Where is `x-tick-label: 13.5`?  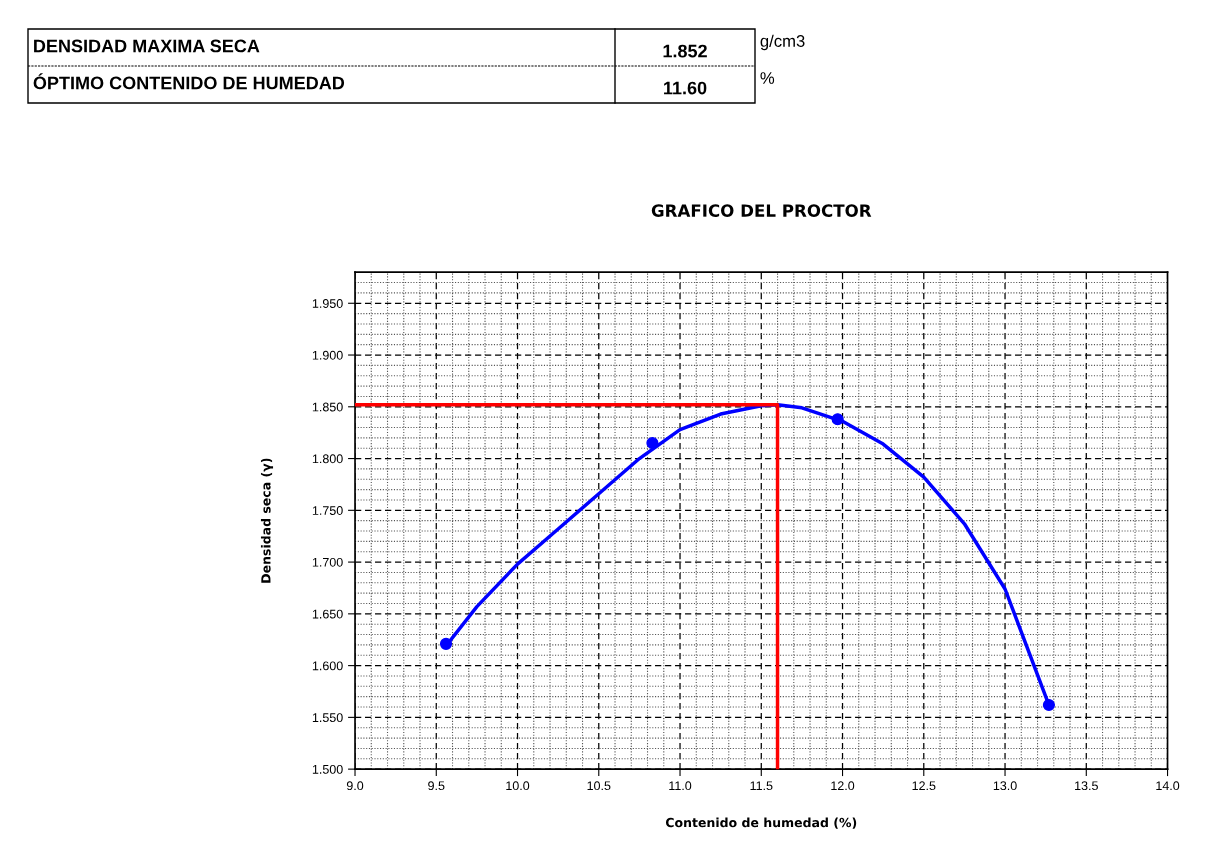 x-tick-label: 13.5 is located at coordinates (1086, 786).